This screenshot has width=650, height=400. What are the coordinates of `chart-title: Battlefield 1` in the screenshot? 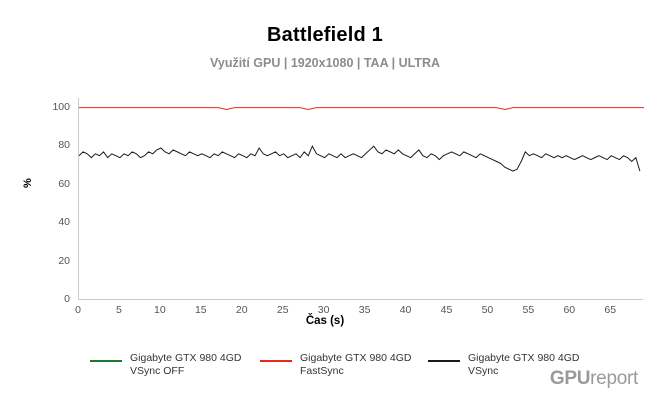 It's located at (325, 35).